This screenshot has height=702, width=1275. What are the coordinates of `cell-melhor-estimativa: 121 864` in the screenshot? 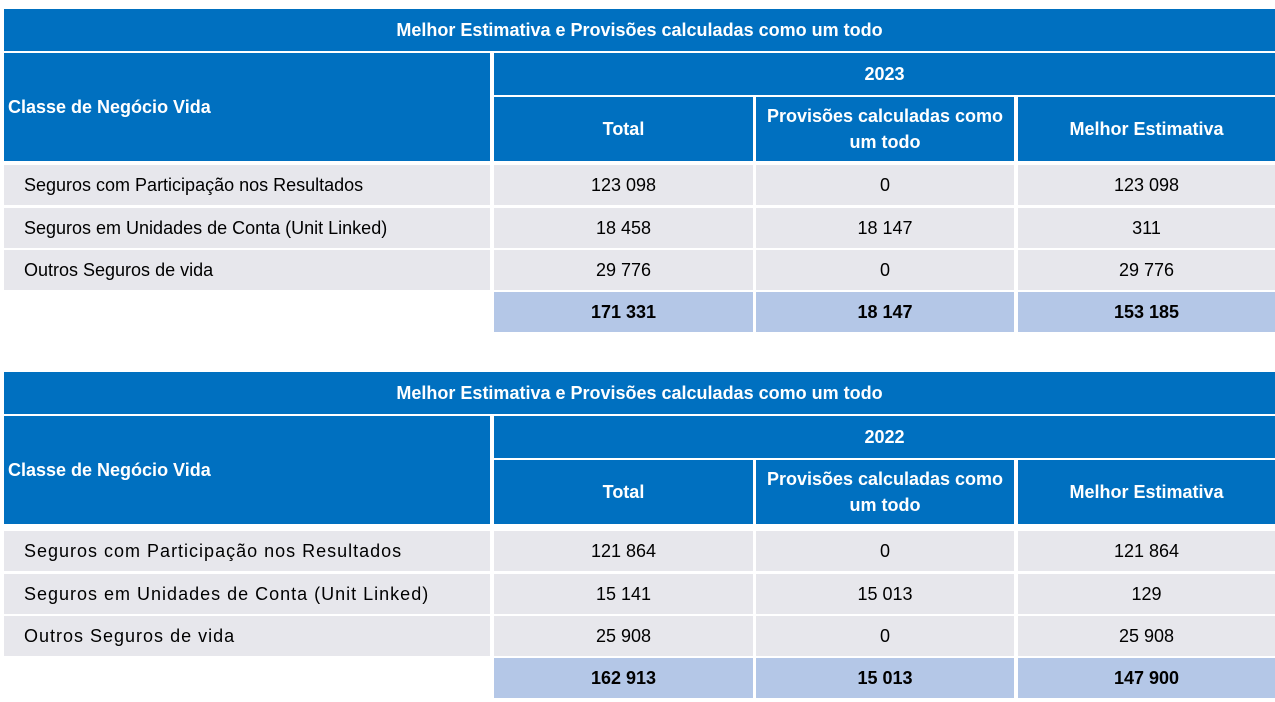 It's located at (1146, 551).